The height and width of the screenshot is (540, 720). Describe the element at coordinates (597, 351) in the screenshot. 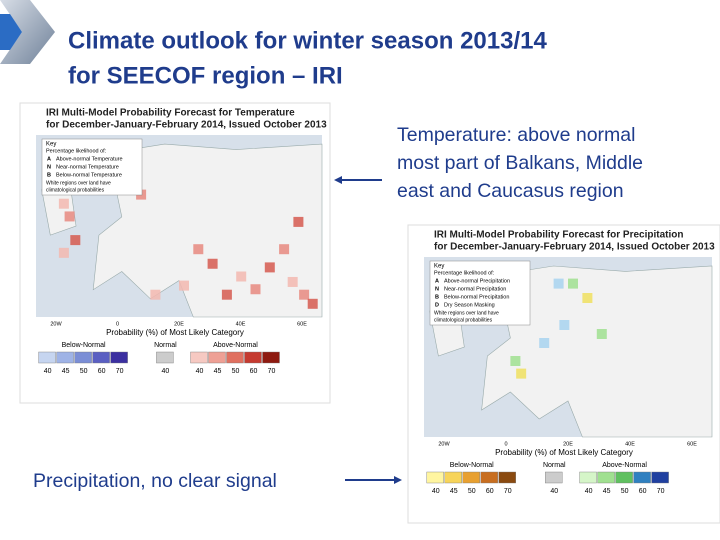

I see `land` at that location.